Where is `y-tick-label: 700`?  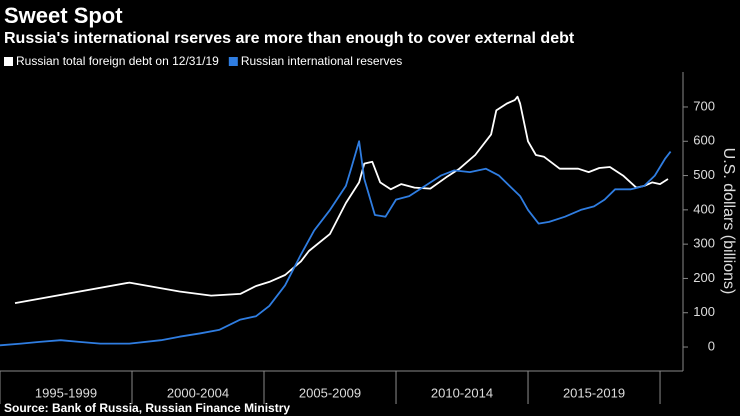 y-tick-label: 700 is located at coordinates (704, 105).